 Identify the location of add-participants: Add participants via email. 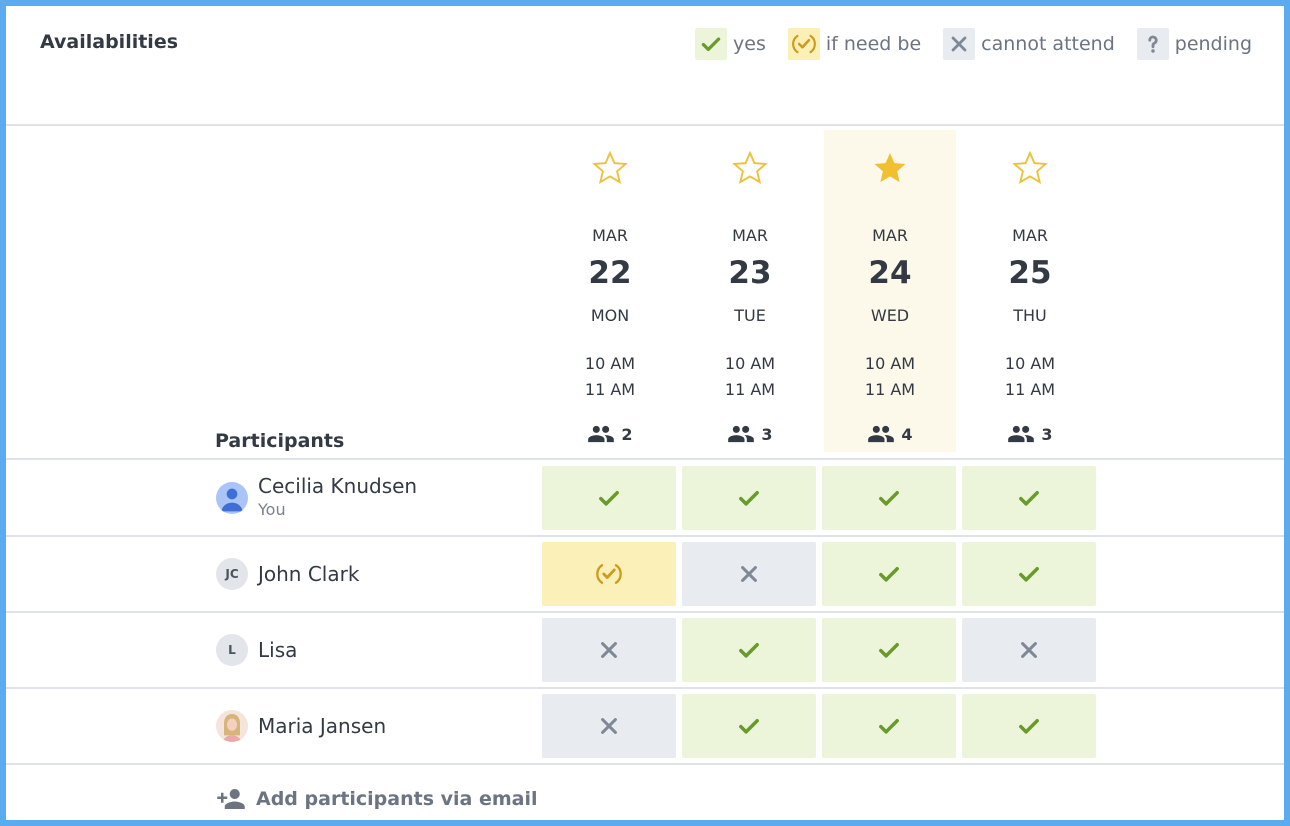
(377, 799).